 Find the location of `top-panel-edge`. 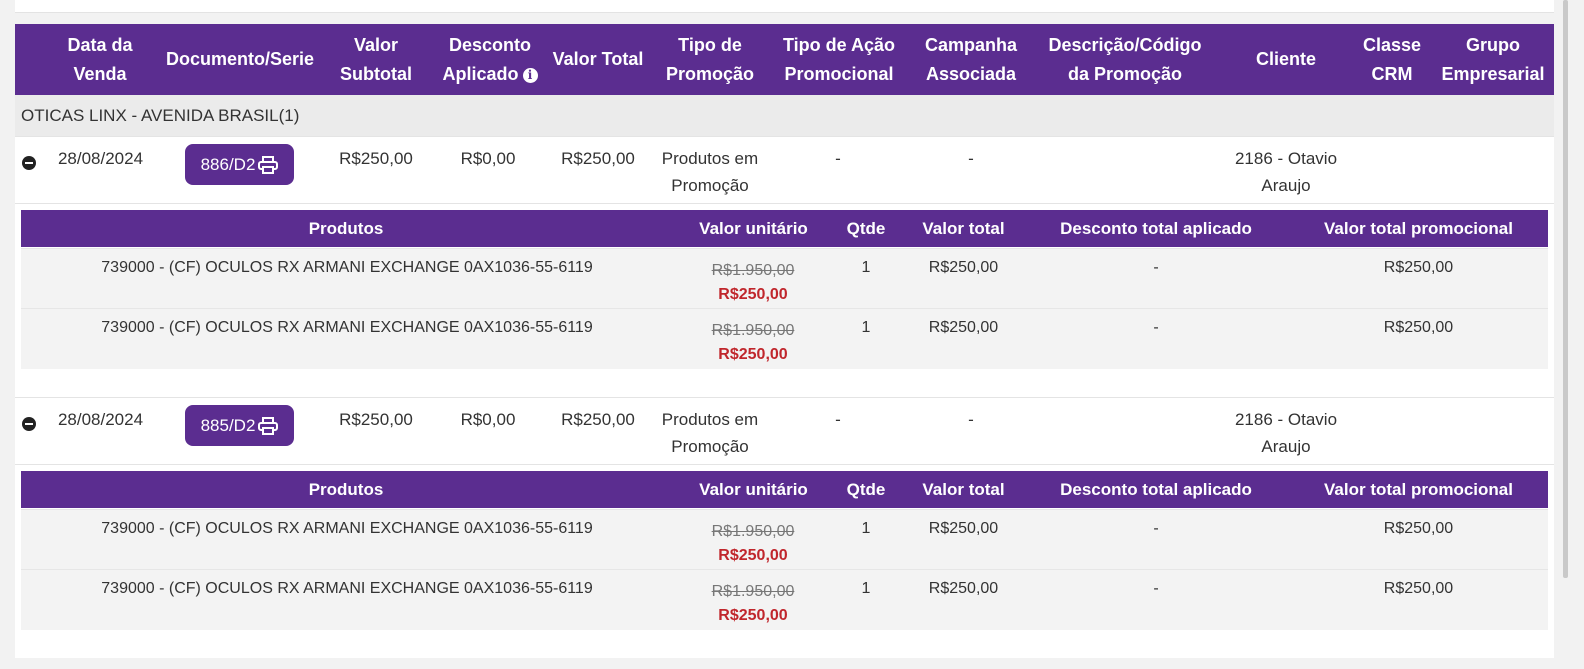

top-panel-edge is located at coordinates (784, 6).